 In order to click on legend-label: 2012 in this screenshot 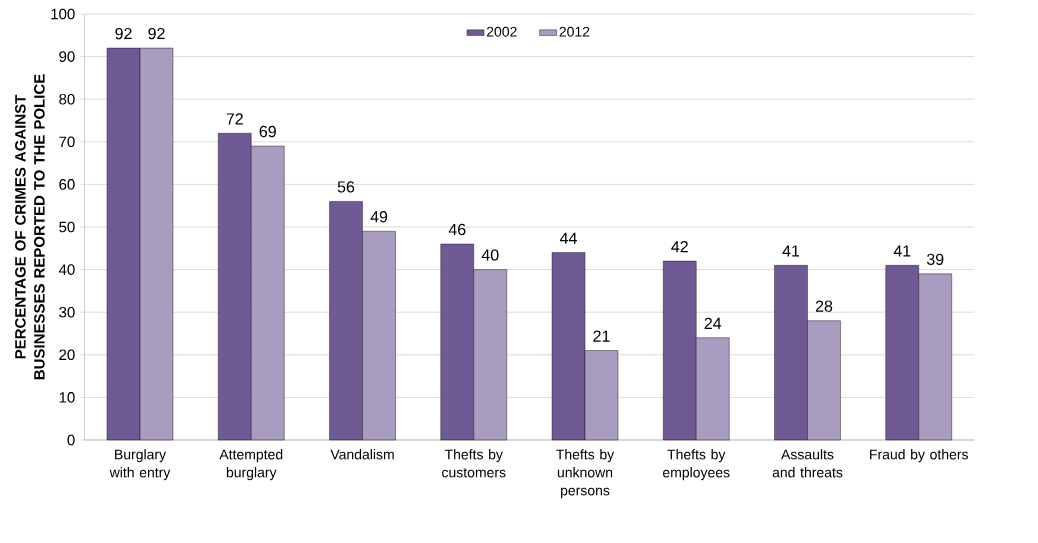, I will do `click(574, 31)`.